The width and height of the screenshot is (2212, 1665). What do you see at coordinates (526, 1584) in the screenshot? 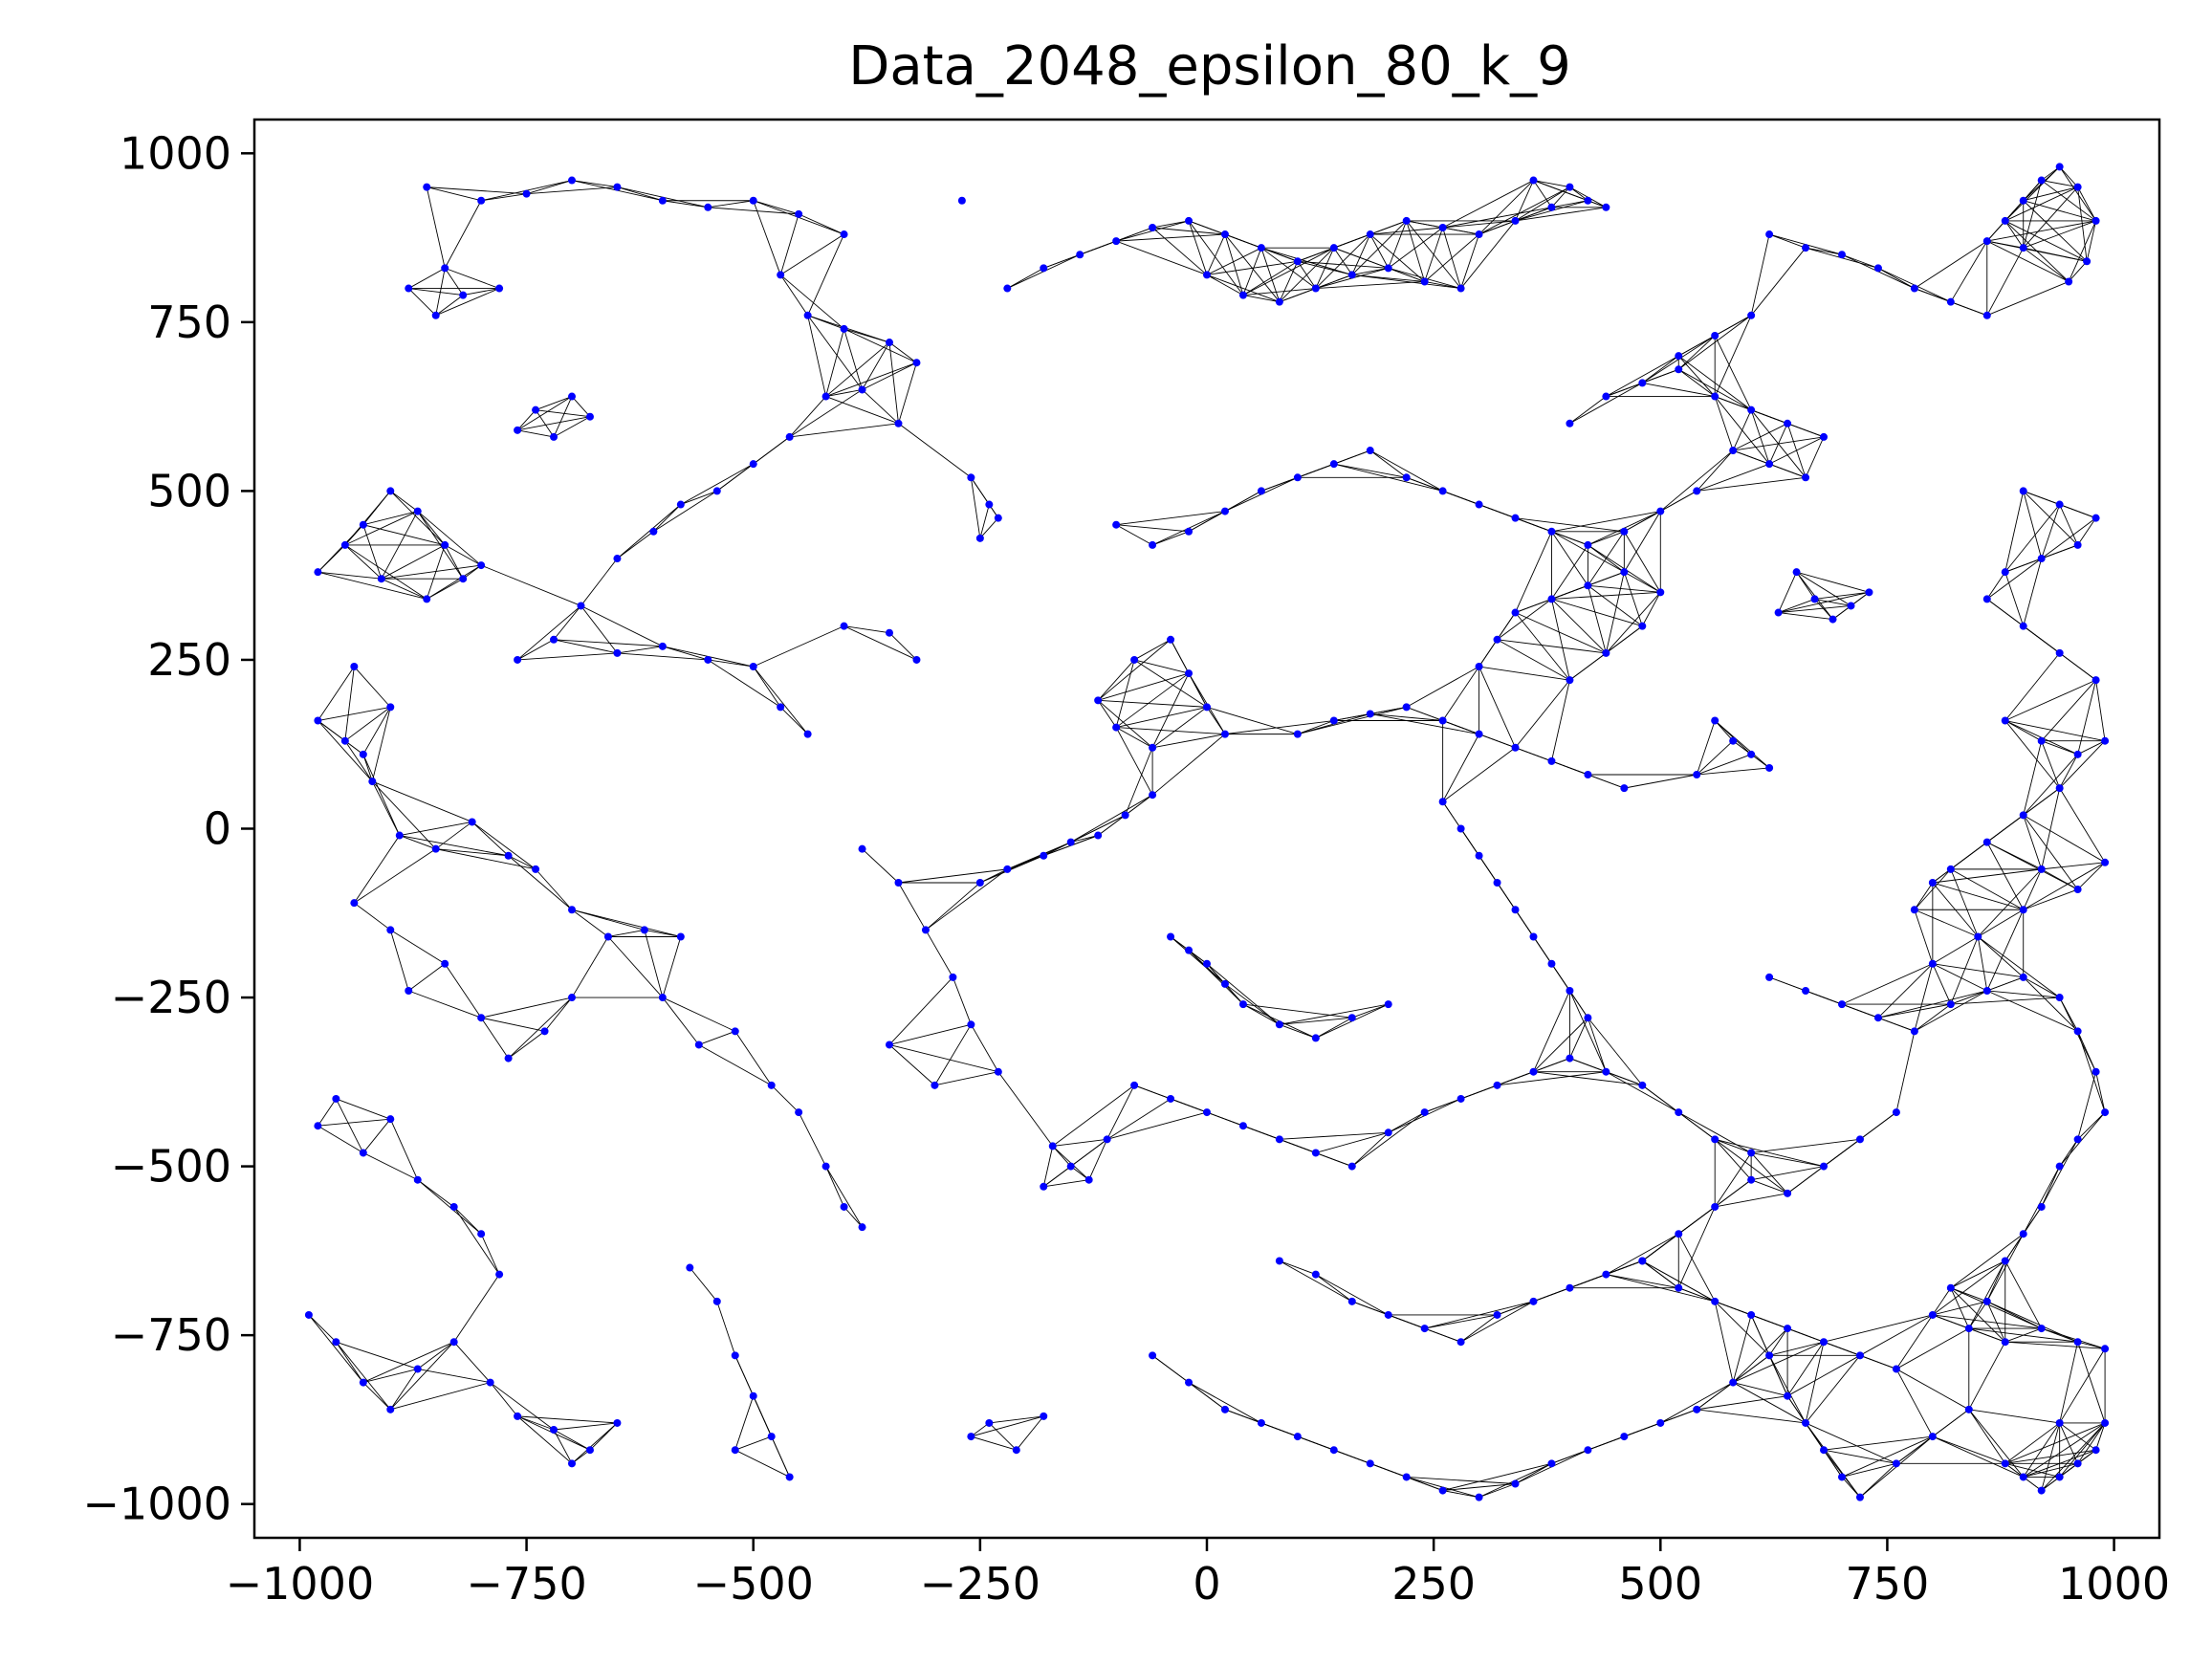
I see `x-tick-label: −750` at bounding box center [526, 1584].